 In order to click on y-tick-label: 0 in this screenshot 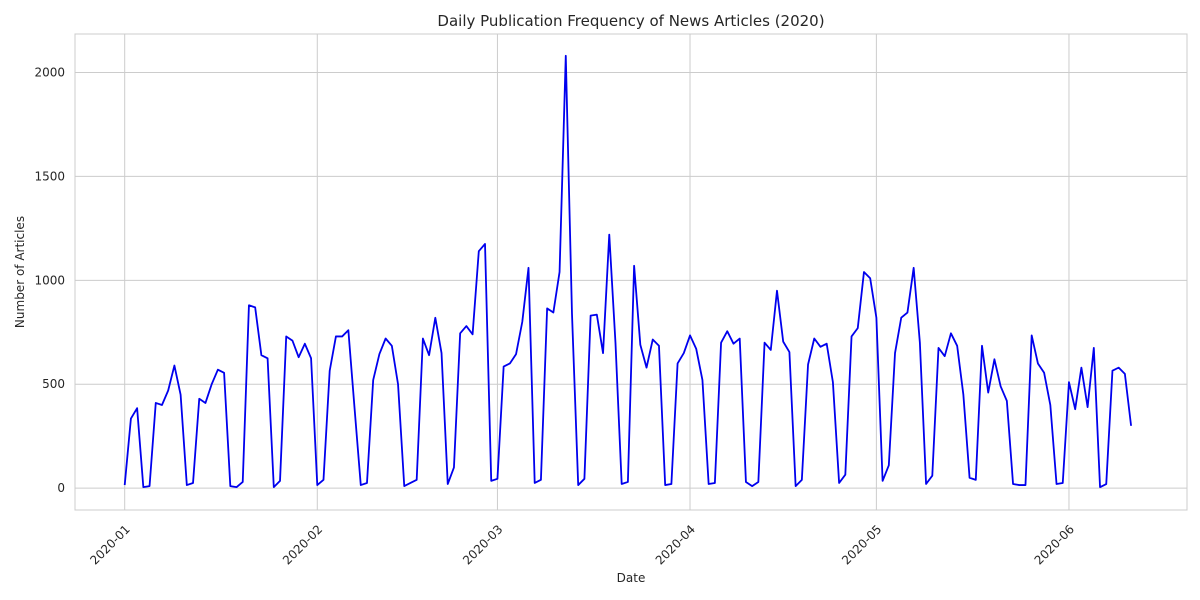, I will do `click(61, 488)`.